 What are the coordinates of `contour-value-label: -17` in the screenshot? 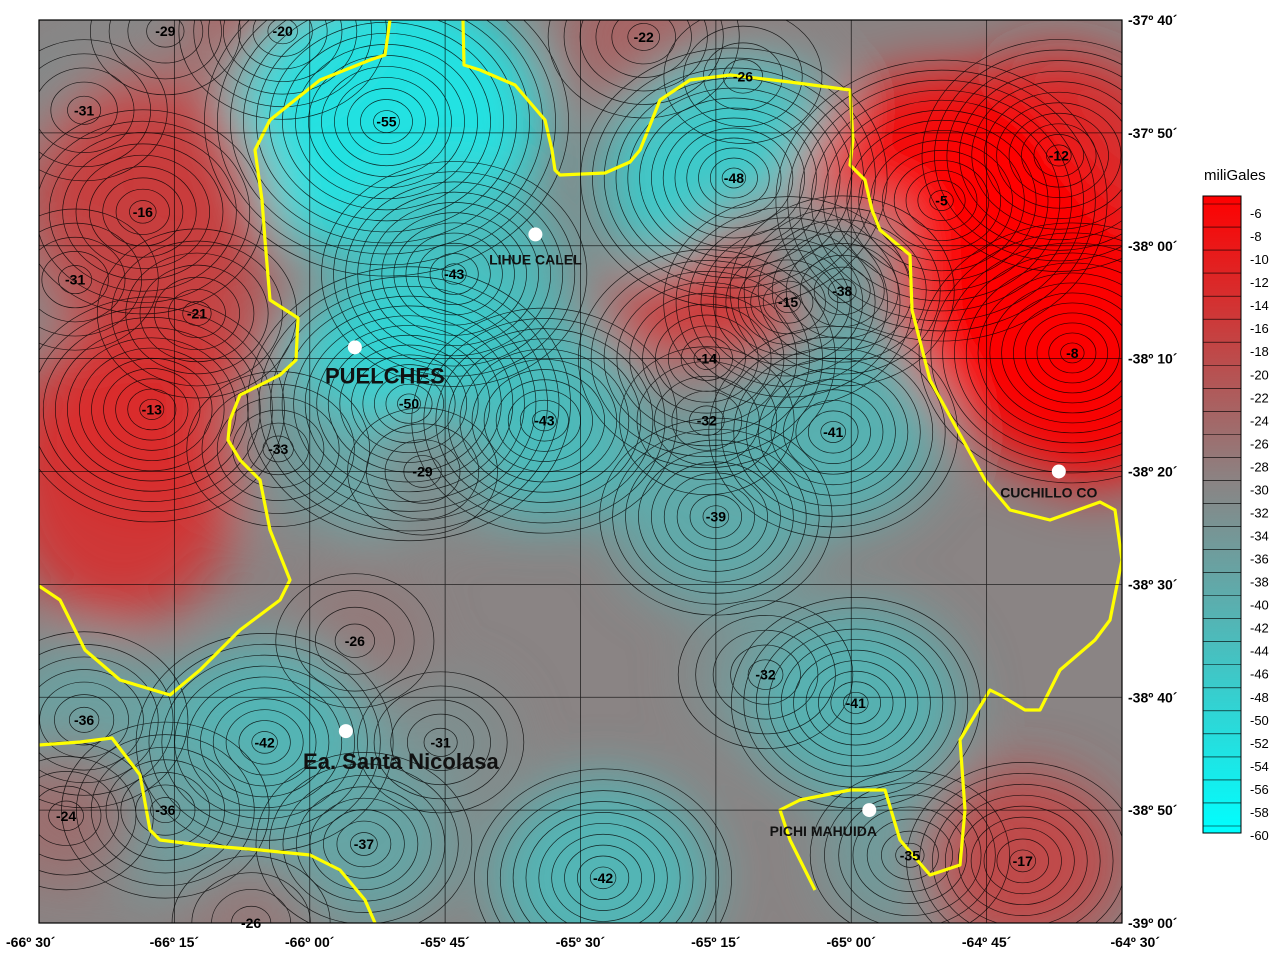 It's located at (1023, 861).